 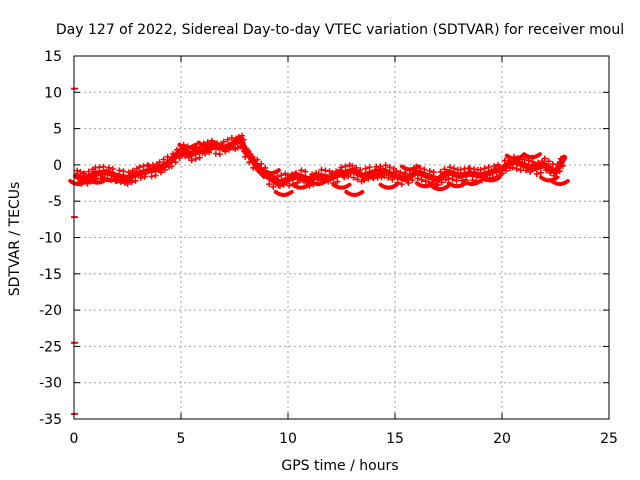 What do you see at coordinates (55, 202) in the screenshot?
I see `y-tick-label: -5` at bounding box center [55, 202].